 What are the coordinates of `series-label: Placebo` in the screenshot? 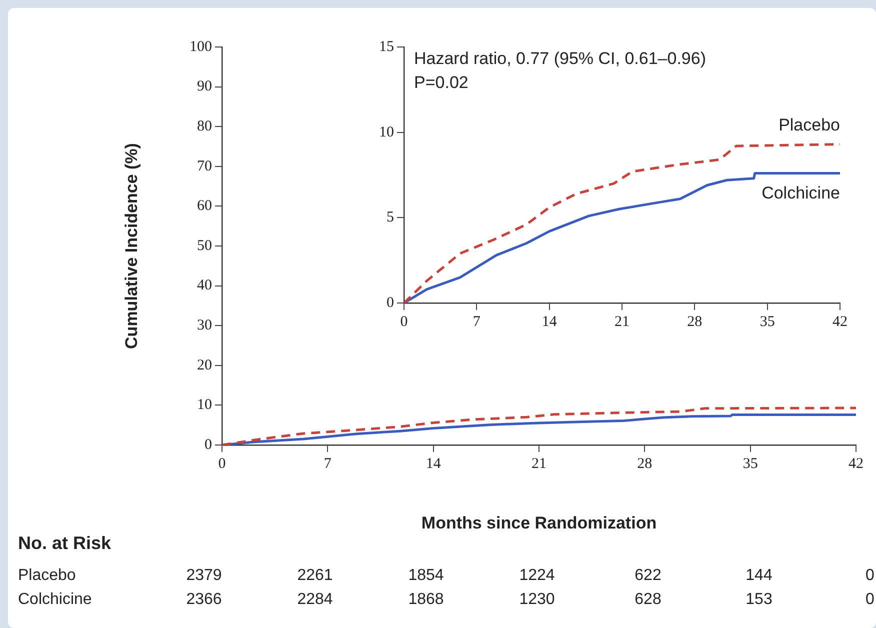 It's located at (809, 124).